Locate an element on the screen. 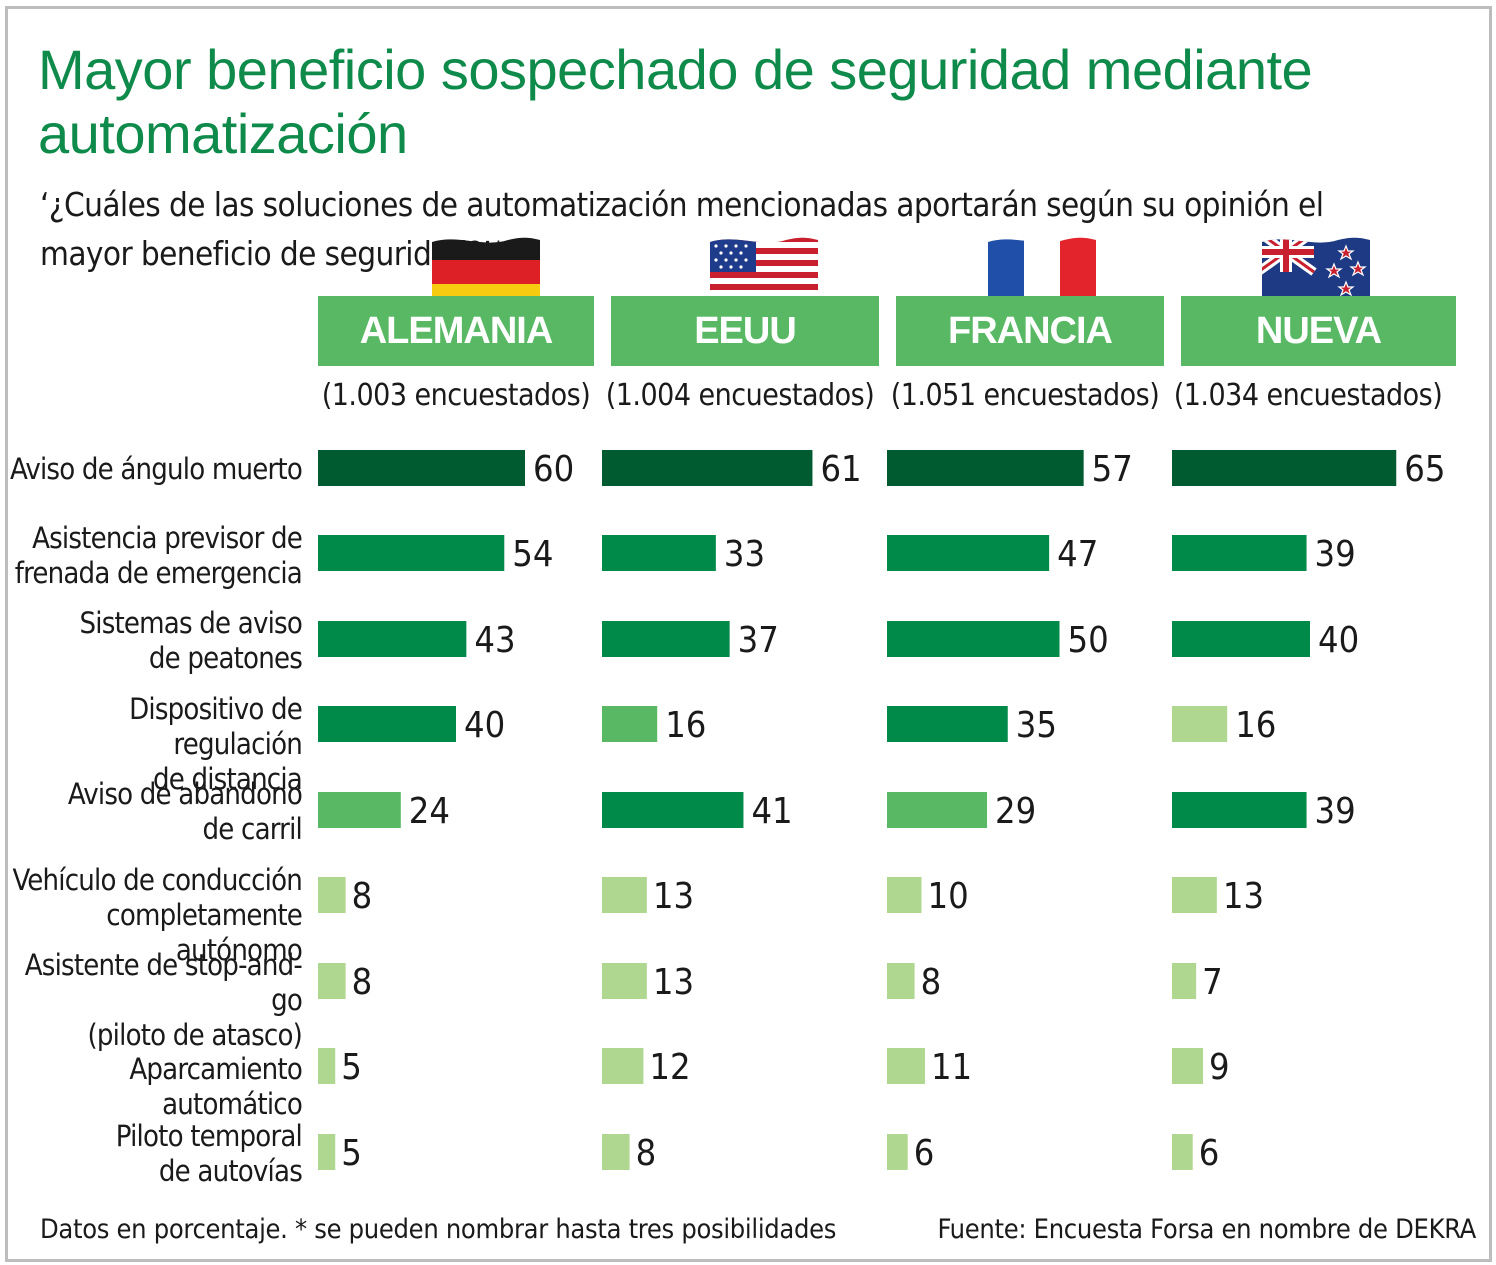  value-label: 65 is located at coordinates (1424, 469).